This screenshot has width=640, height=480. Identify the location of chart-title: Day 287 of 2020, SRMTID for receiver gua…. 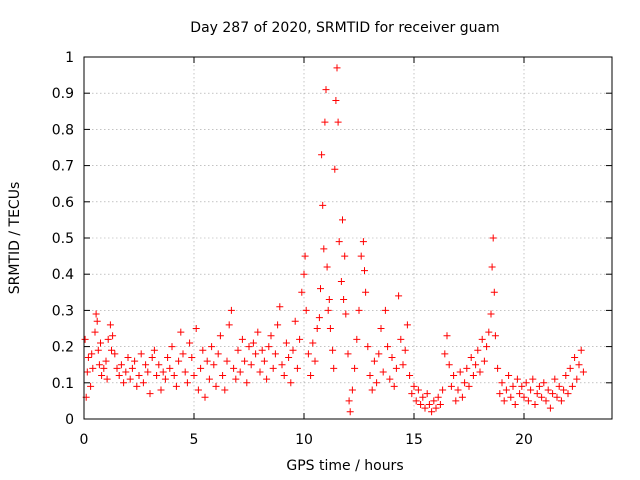
(344, 28).